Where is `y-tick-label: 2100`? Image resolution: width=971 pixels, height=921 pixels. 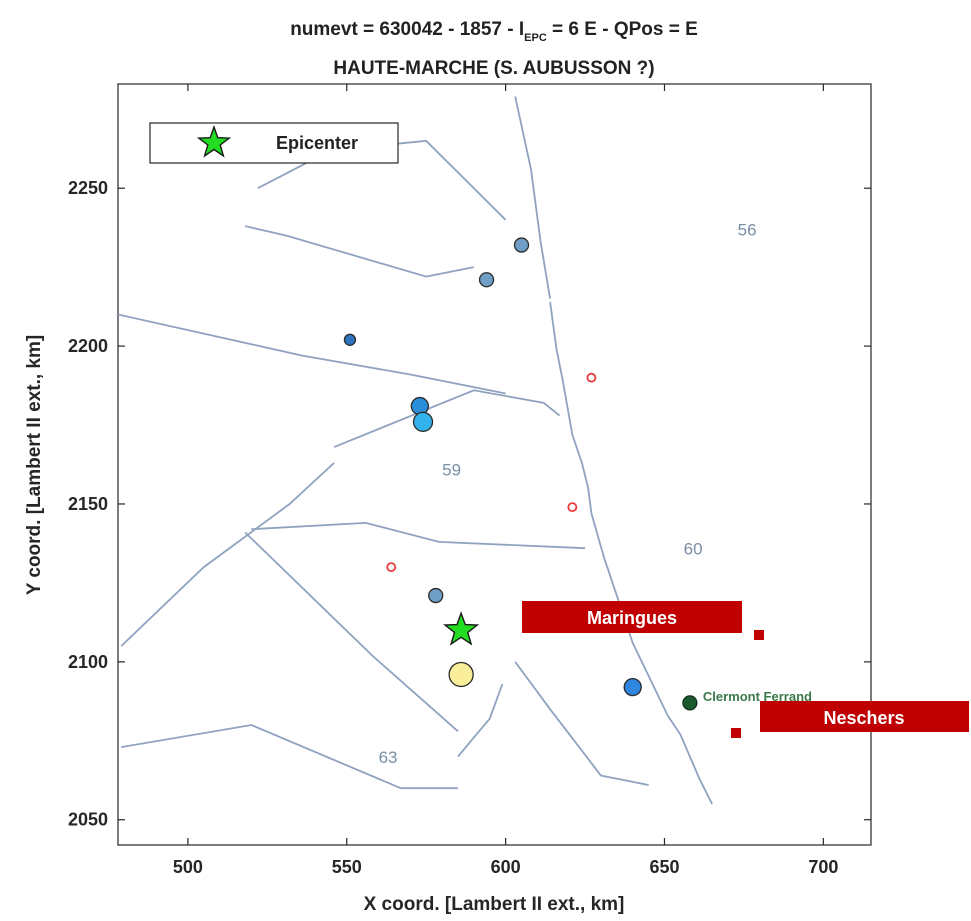
y-tick-label: 2100 is located at coordinates (88, 662).